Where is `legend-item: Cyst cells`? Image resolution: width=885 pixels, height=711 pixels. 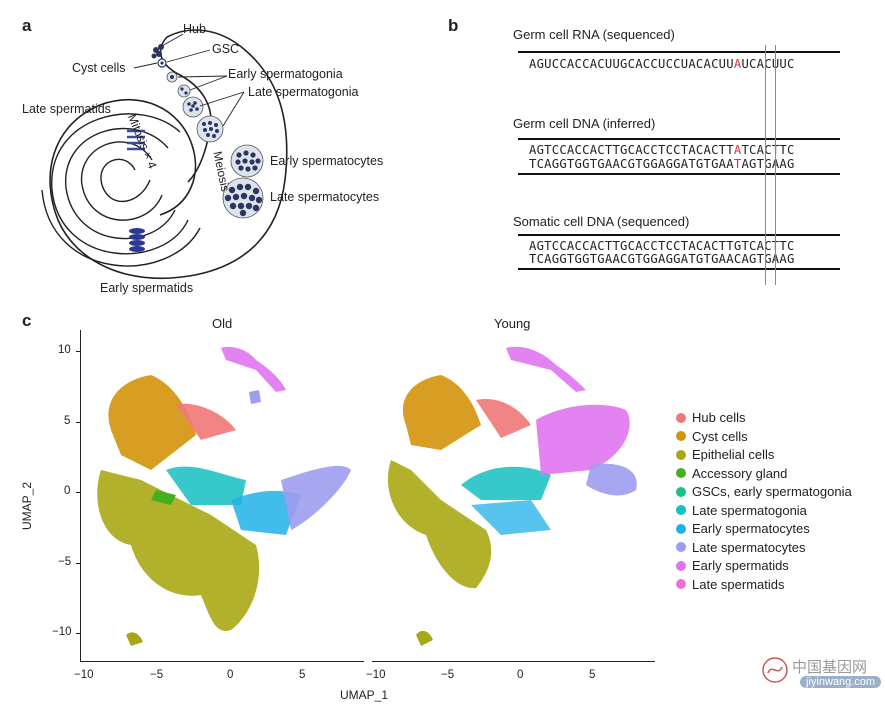 legend-item: Cyst cells is located at coordinates (712, 436).